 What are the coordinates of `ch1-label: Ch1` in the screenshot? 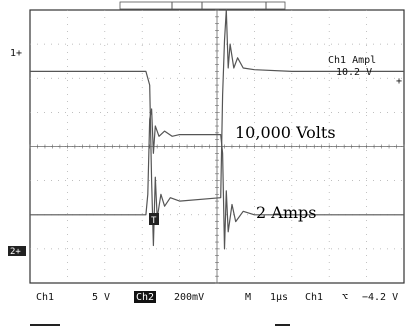 It's located at (45, 297).